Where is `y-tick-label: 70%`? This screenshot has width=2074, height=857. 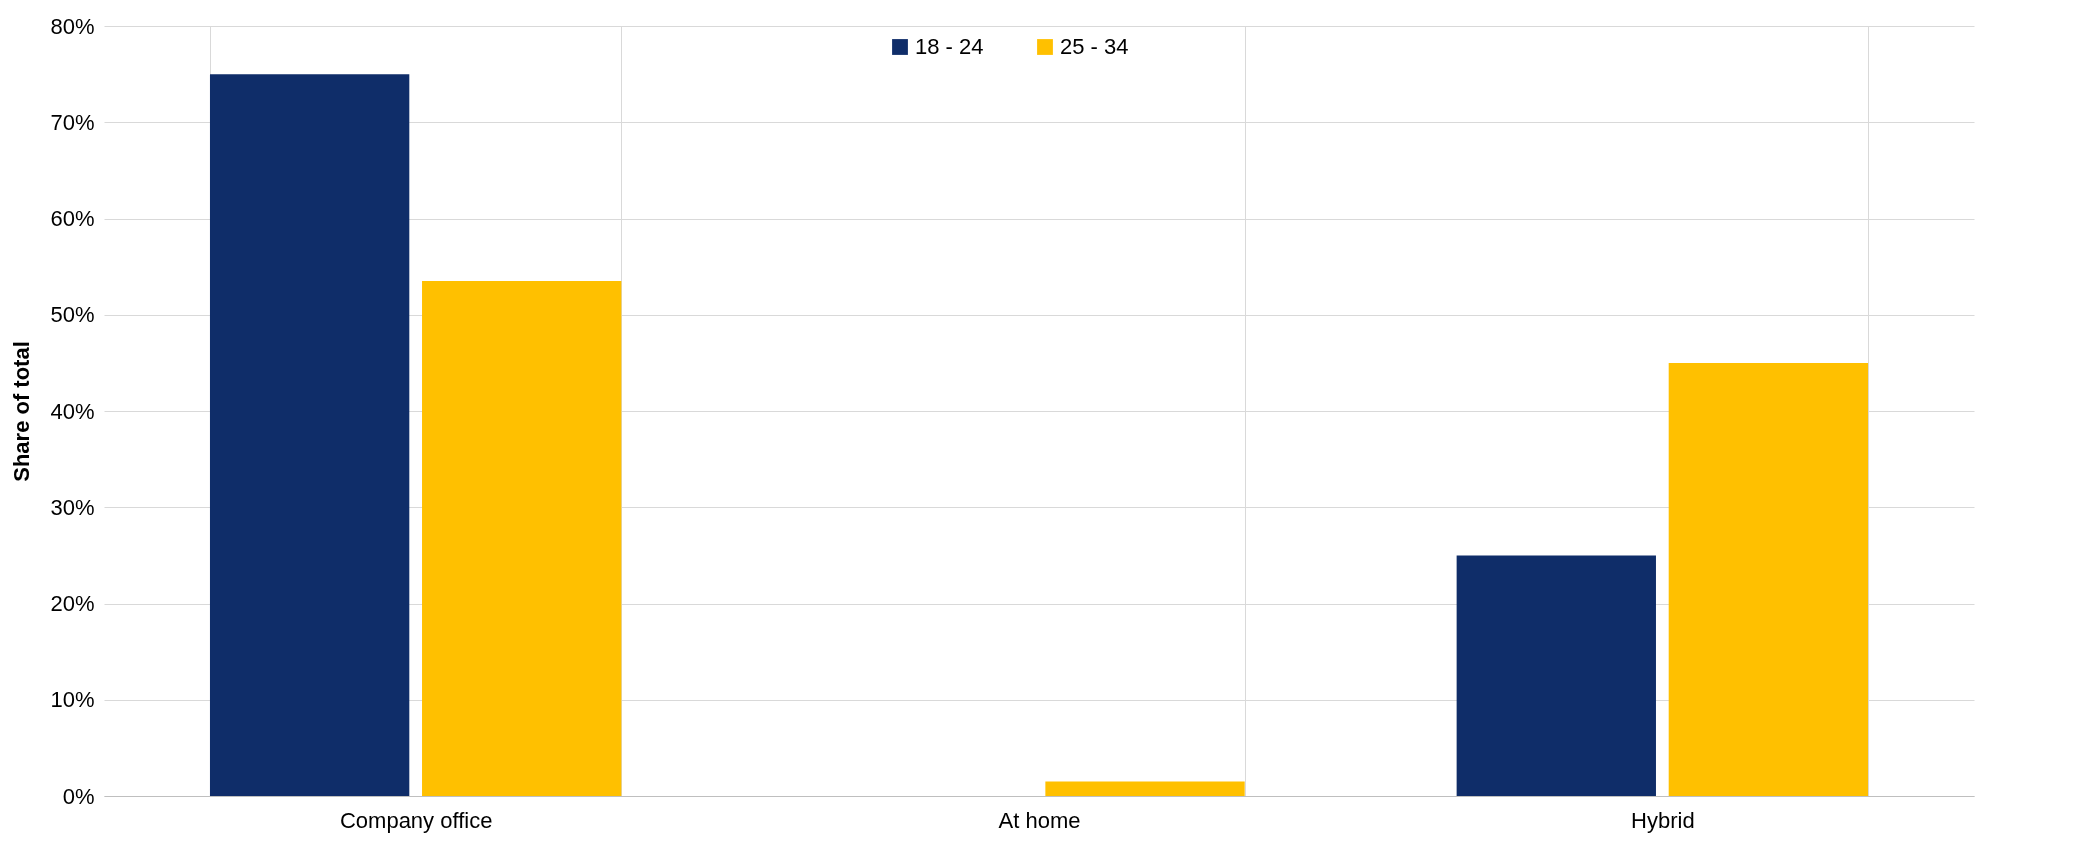 y-tick-label: 70% is located at coordinates (72, 122).